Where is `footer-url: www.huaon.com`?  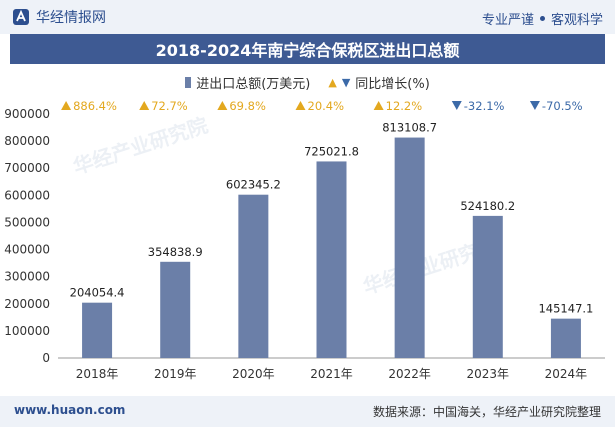
footer-url: www.huaon.com is located at coordinates (70, 410).